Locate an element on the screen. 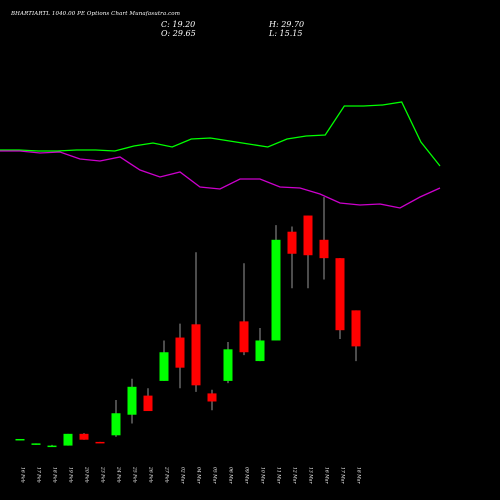 The image size is (500, 500). x-tick-label: 13 Mar is located at coordinates (311, 475).